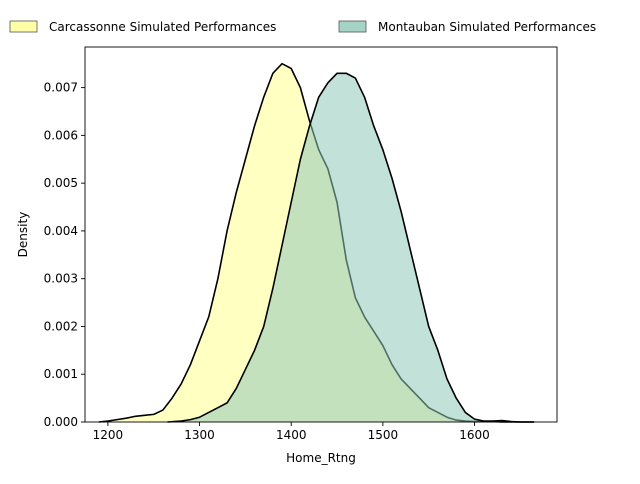 The height and width of the screenshot is (484, 640). Describe the element at coordinates (162, 27) in the screenshot. I see `legend-label-0: Carcassonne Simulated Performances` at that location.